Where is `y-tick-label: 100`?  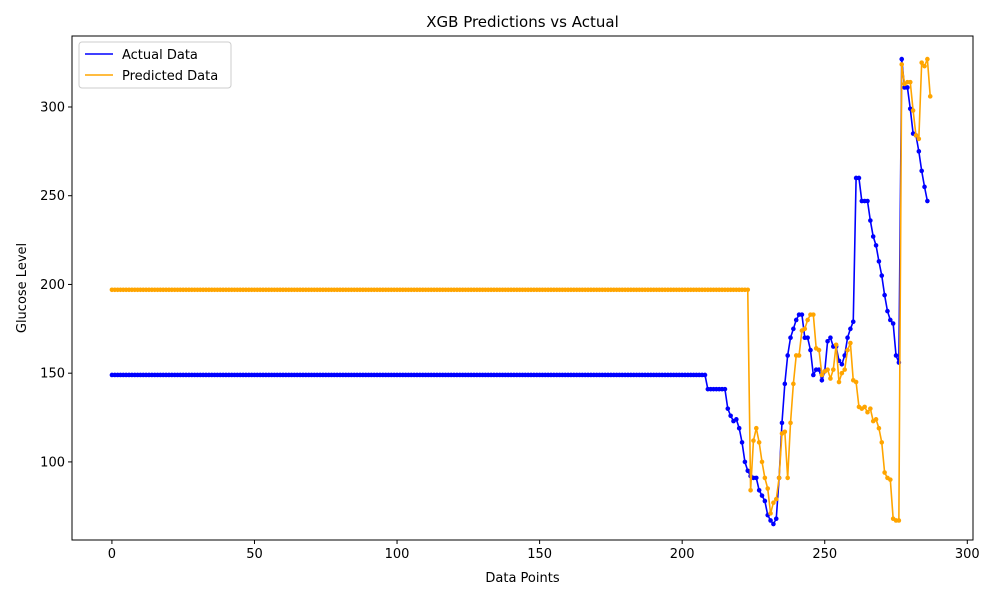
y-tick-label: 100 is located at coordinates (52, 462).